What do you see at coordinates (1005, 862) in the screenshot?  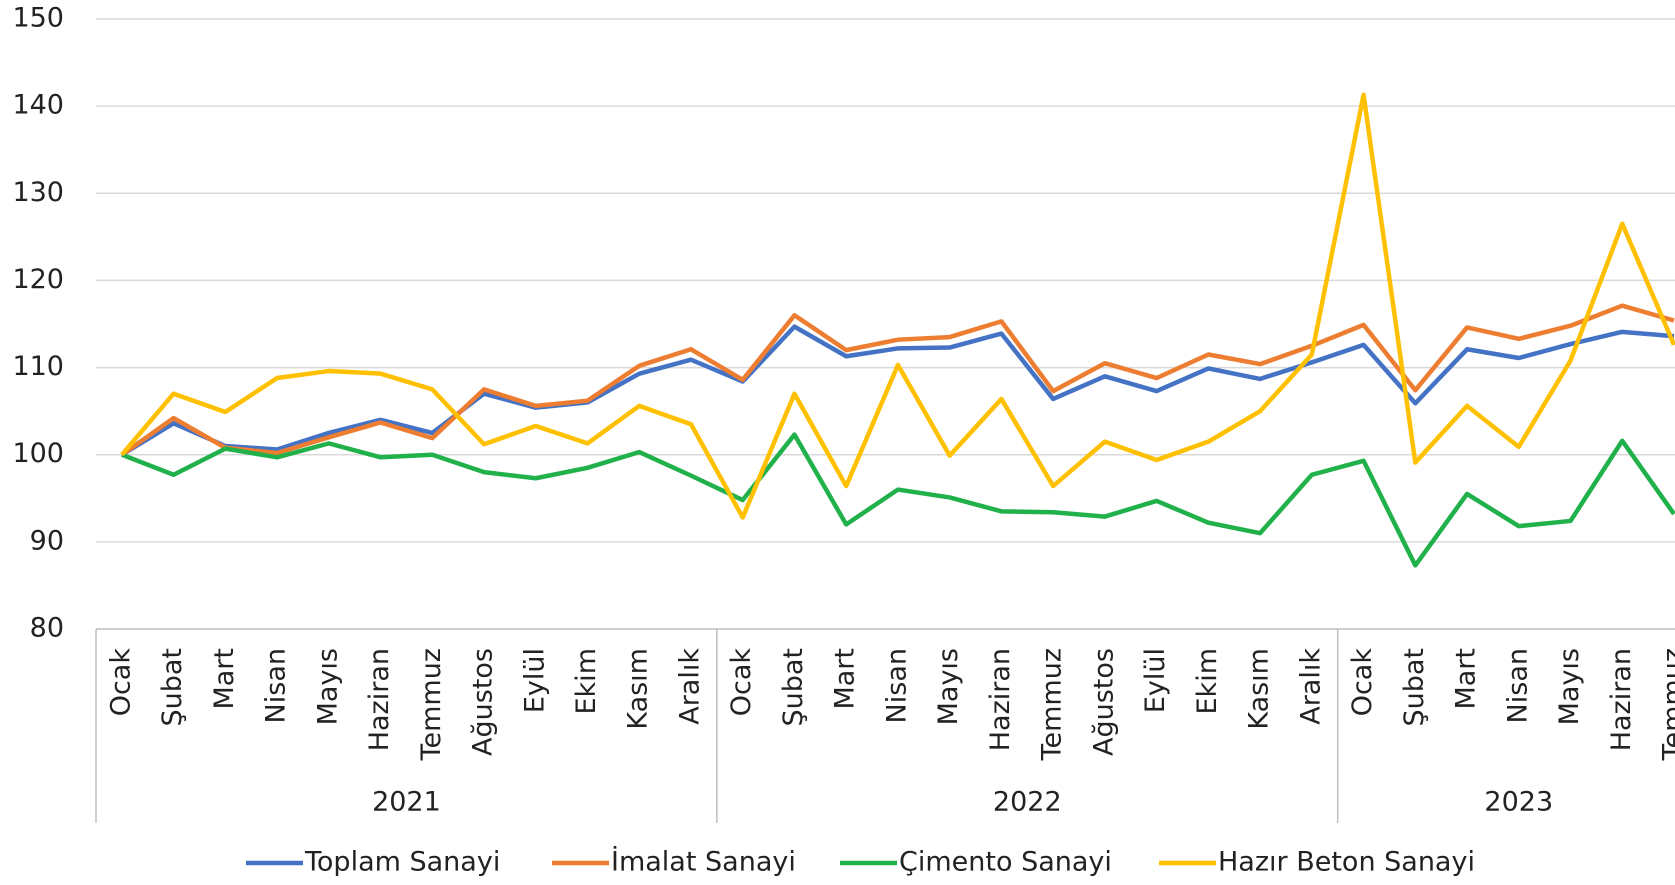 I see `legend-label: Çimento Sanayi` at bounding box center [1005, 862].